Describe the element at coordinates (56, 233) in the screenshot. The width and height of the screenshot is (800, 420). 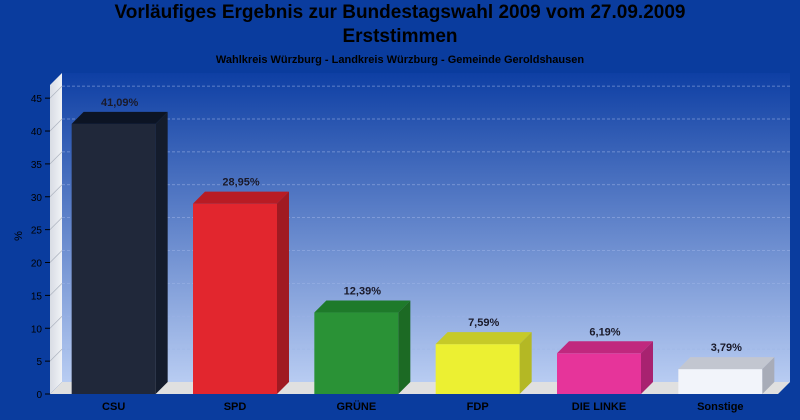
I see `left-wall` at that location.